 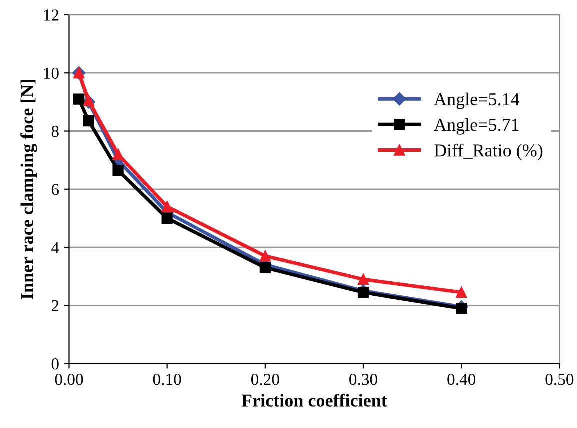 I want to click on y-axis-title: Inner race clamping foce [N], so click(x=29, y=190).